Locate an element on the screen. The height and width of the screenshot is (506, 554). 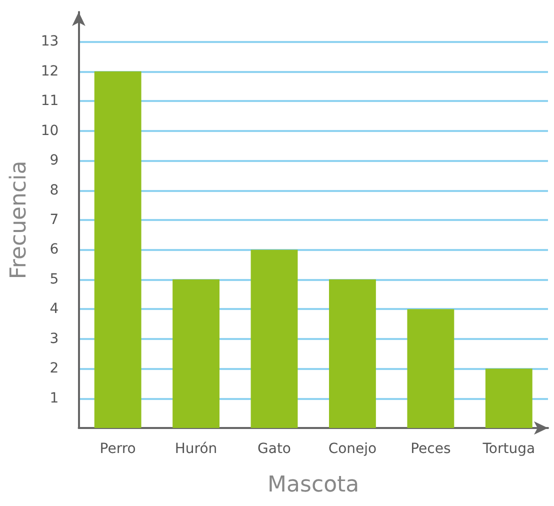
y-tick-label: 7 is located at coordinates (54, 220).